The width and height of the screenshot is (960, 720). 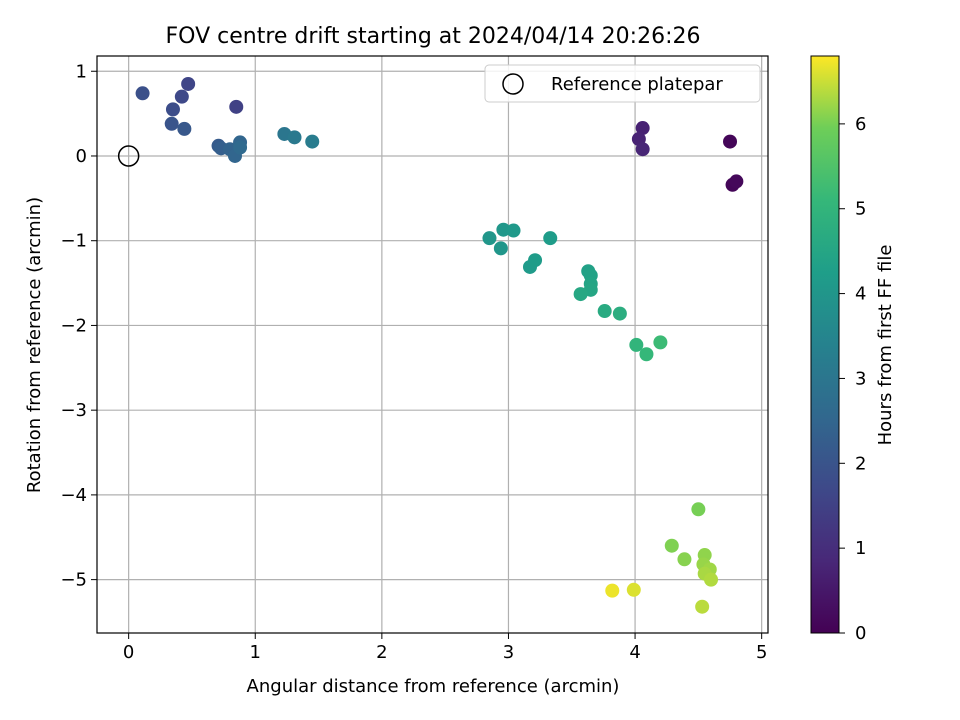 What do you see at coordinates (860, 463) in the screenshot?
I see `colorbar-tick-label: 2` at bounding box center [860, 463].